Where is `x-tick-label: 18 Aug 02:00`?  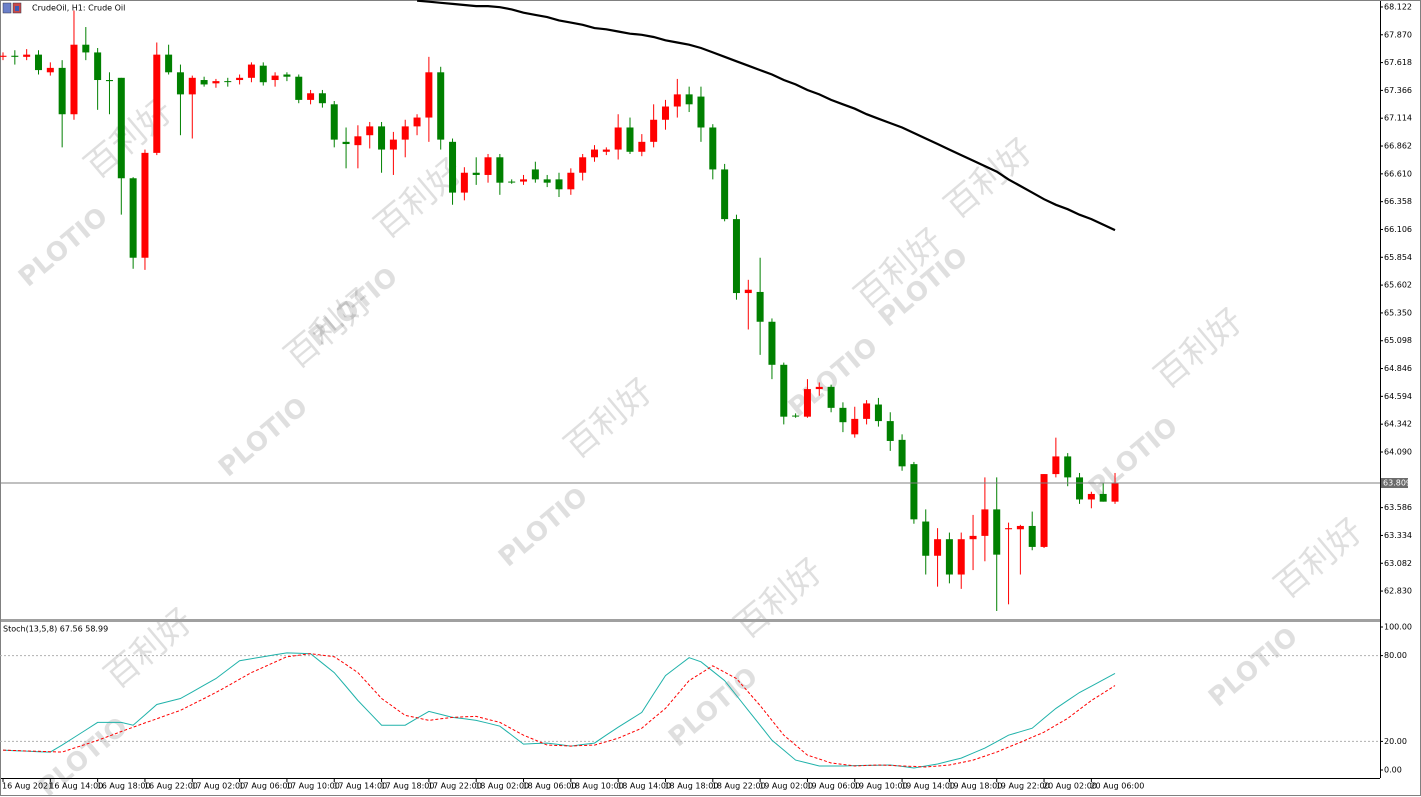
x-tick-label: 18 Aug 02:00 is located at coordinates (502, 786).